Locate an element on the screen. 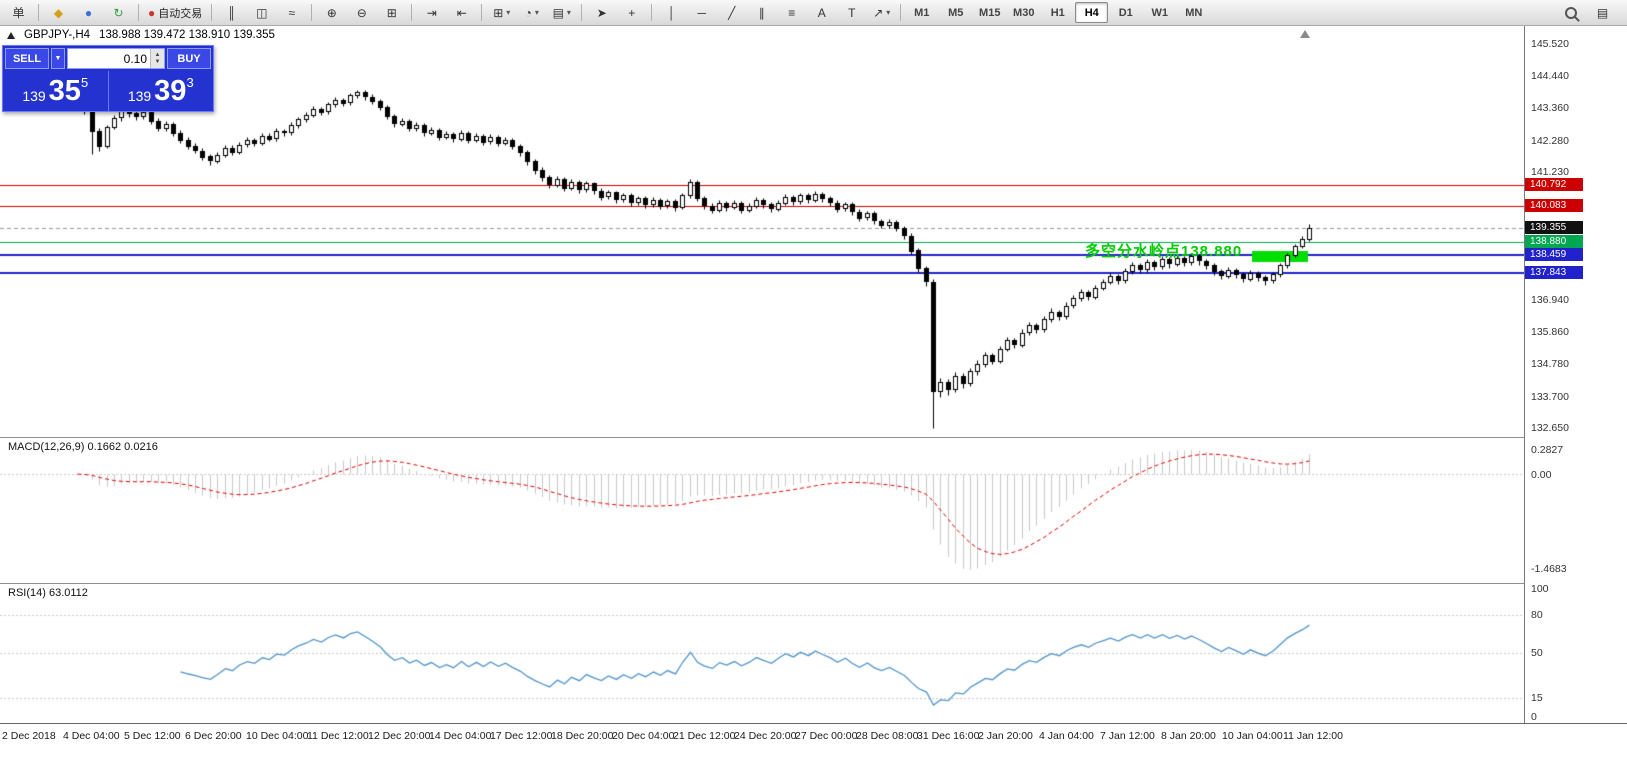 This screenshot has width=1627, height=774. chart-windows-icon: ▤ is located at coordinates (1602, 12).